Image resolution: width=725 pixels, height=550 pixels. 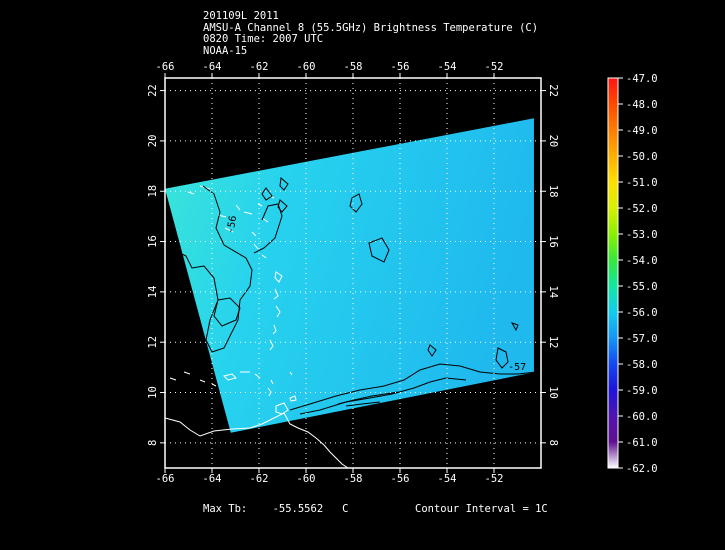 What do you see at coordinates (553, 392) in the screenshot?
I see `lat-label-right: 10` at bounding box center [553, 392].